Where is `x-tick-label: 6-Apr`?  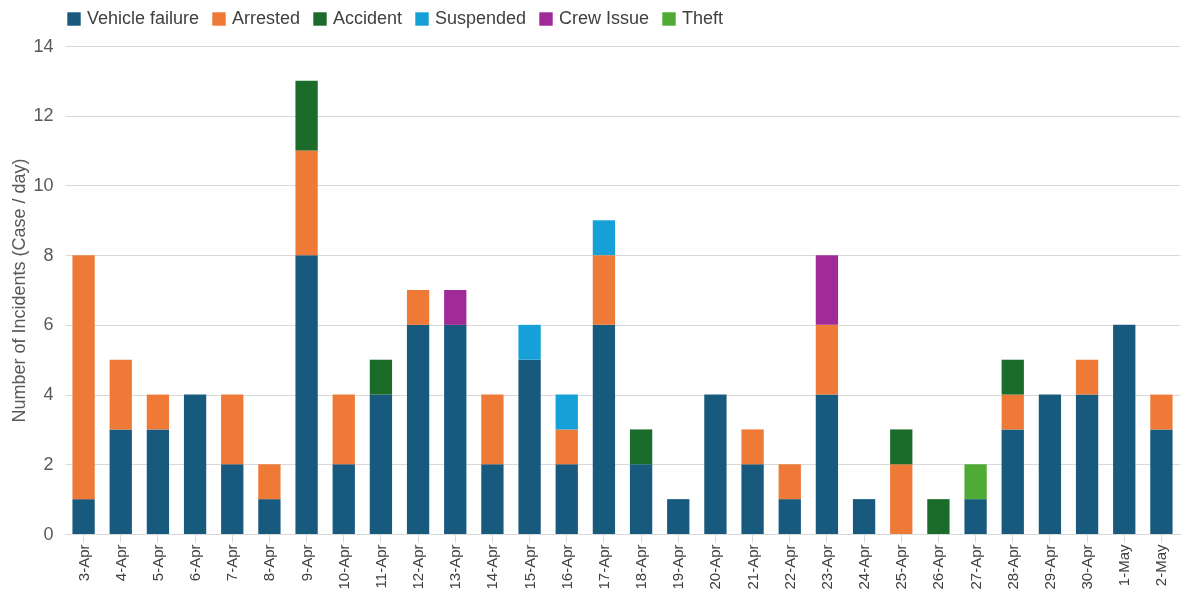 x-tick-label: 6-Apr is located at coordinates (195, 563).